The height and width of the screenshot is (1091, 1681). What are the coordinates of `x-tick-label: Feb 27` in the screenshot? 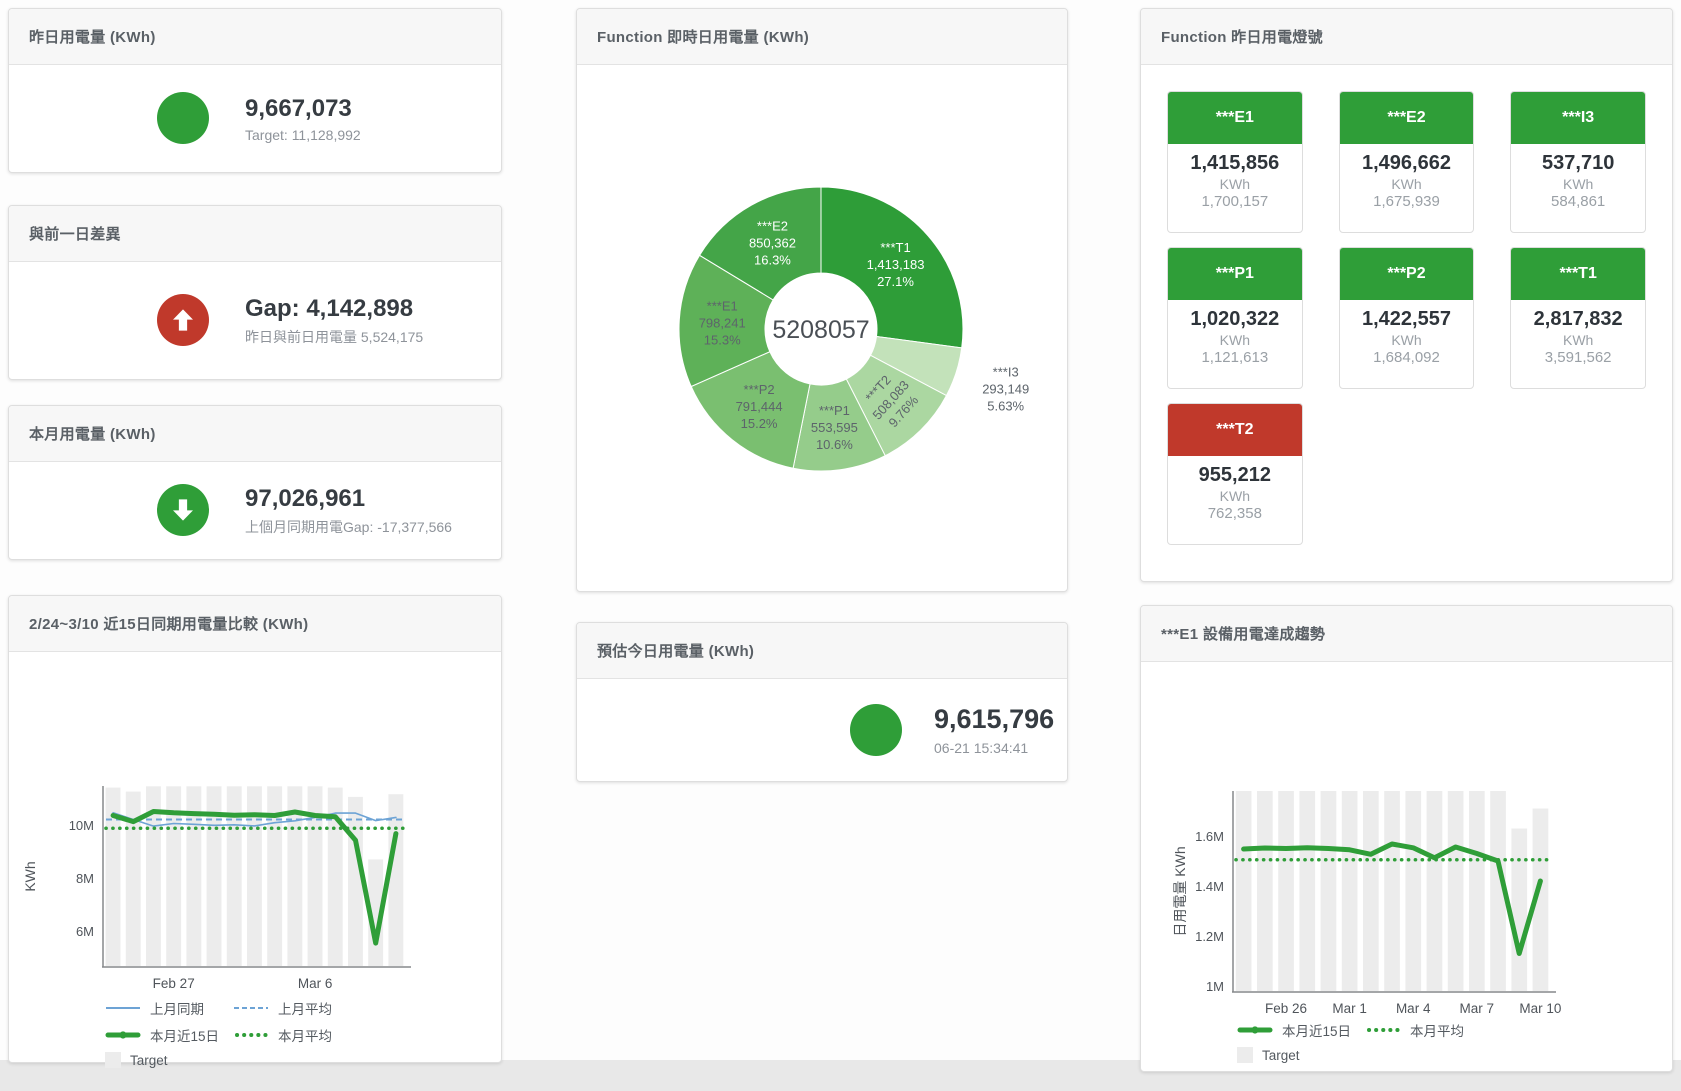 It's located at (174, 983).